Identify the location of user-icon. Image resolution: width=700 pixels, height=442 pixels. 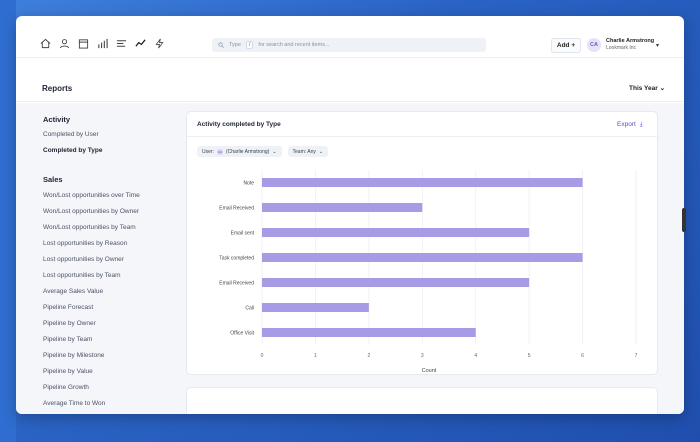
(64, 43).